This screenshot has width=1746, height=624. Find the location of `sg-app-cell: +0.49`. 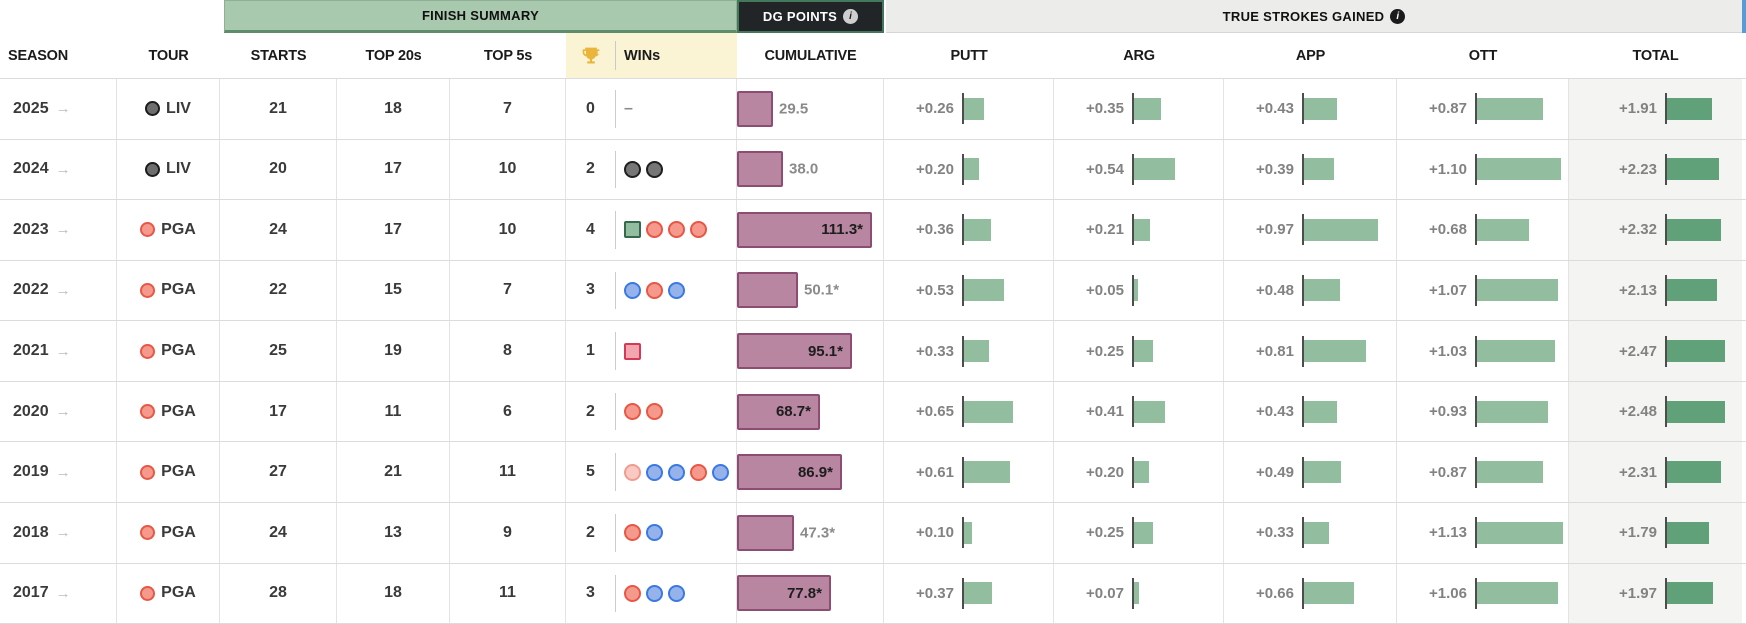

sg-app-cell: +0.49 is located at coordinates (1310, 472).